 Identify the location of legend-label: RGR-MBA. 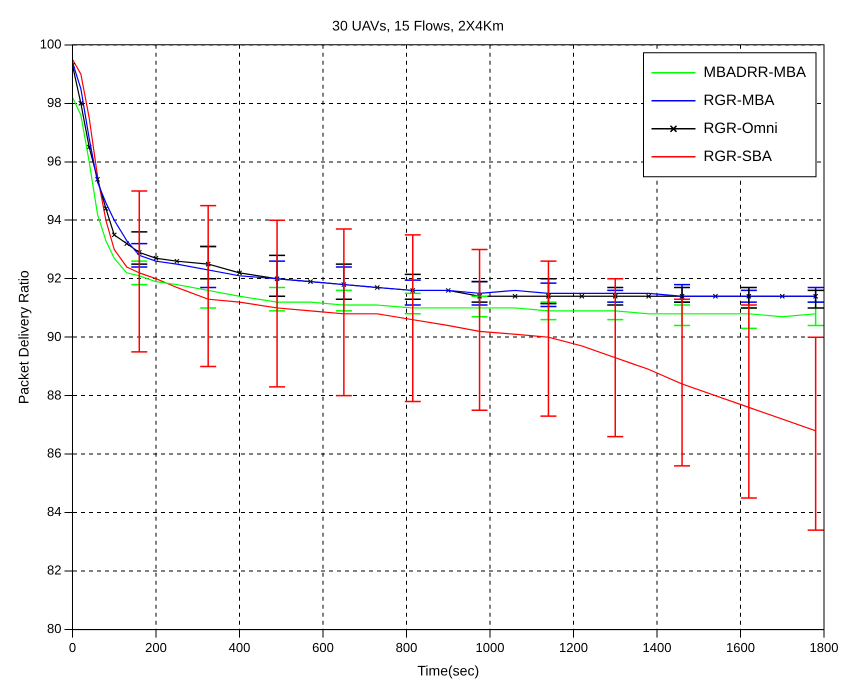
(739, 100).